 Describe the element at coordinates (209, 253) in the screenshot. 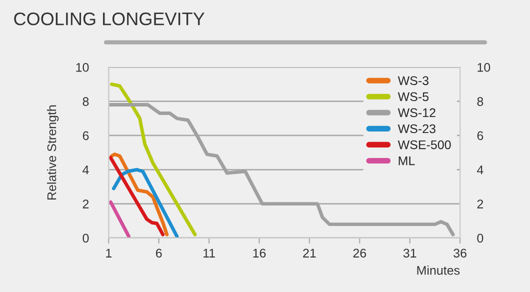

I see `x-tick-label: 11` at that location.